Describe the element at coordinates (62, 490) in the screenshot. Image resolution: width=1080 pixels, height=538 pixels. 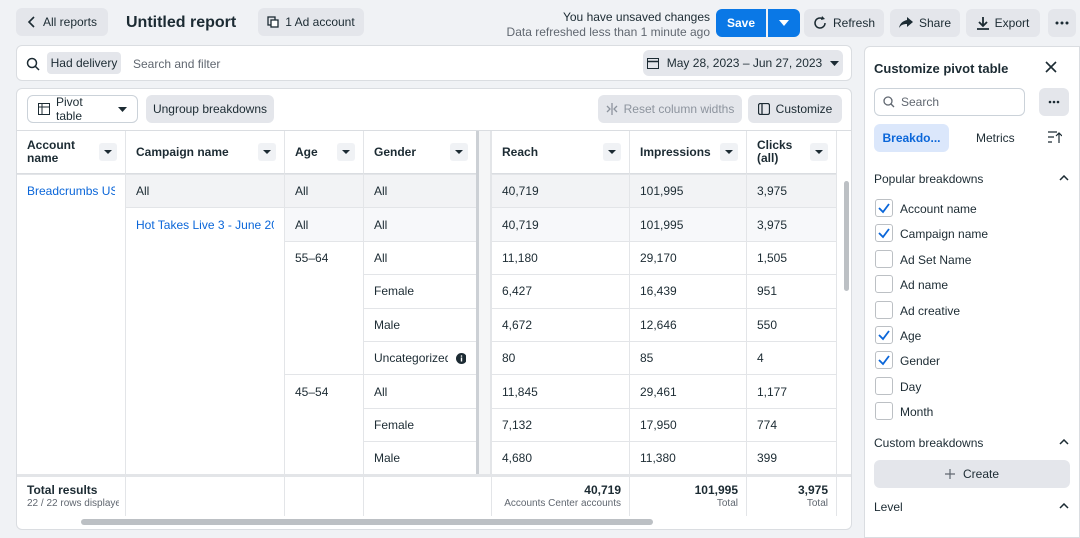
I see `totals-title: Total results` at that location.